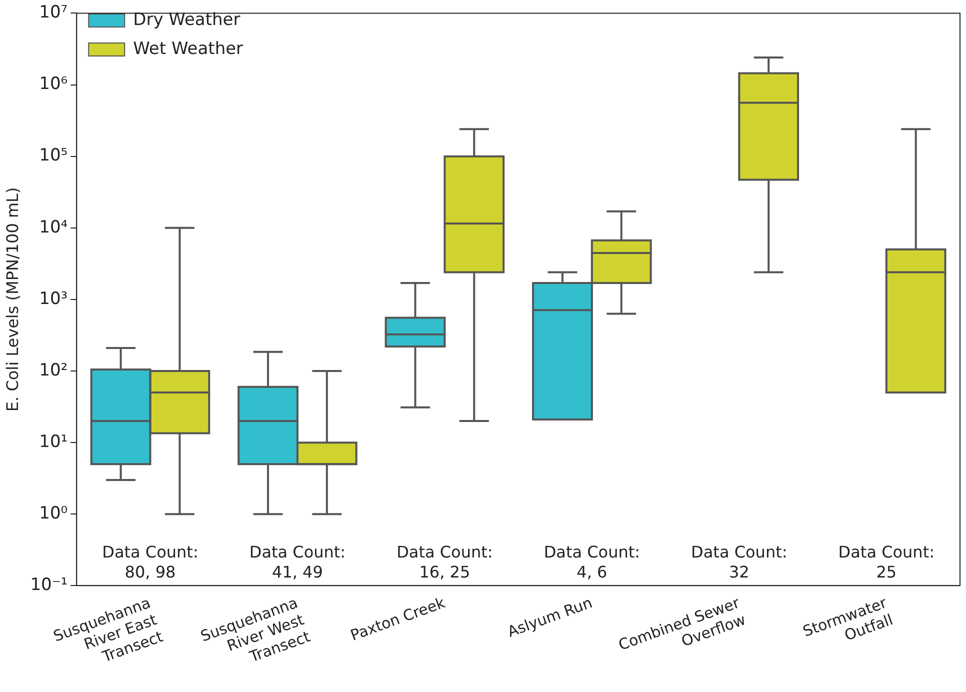 The width and height of the screenshot is (966, 692). What do you see at coordinates (49, 585) in the screenshot?
I see `y-tick-label: 10⁻¹` at bounding box center [49, 585].